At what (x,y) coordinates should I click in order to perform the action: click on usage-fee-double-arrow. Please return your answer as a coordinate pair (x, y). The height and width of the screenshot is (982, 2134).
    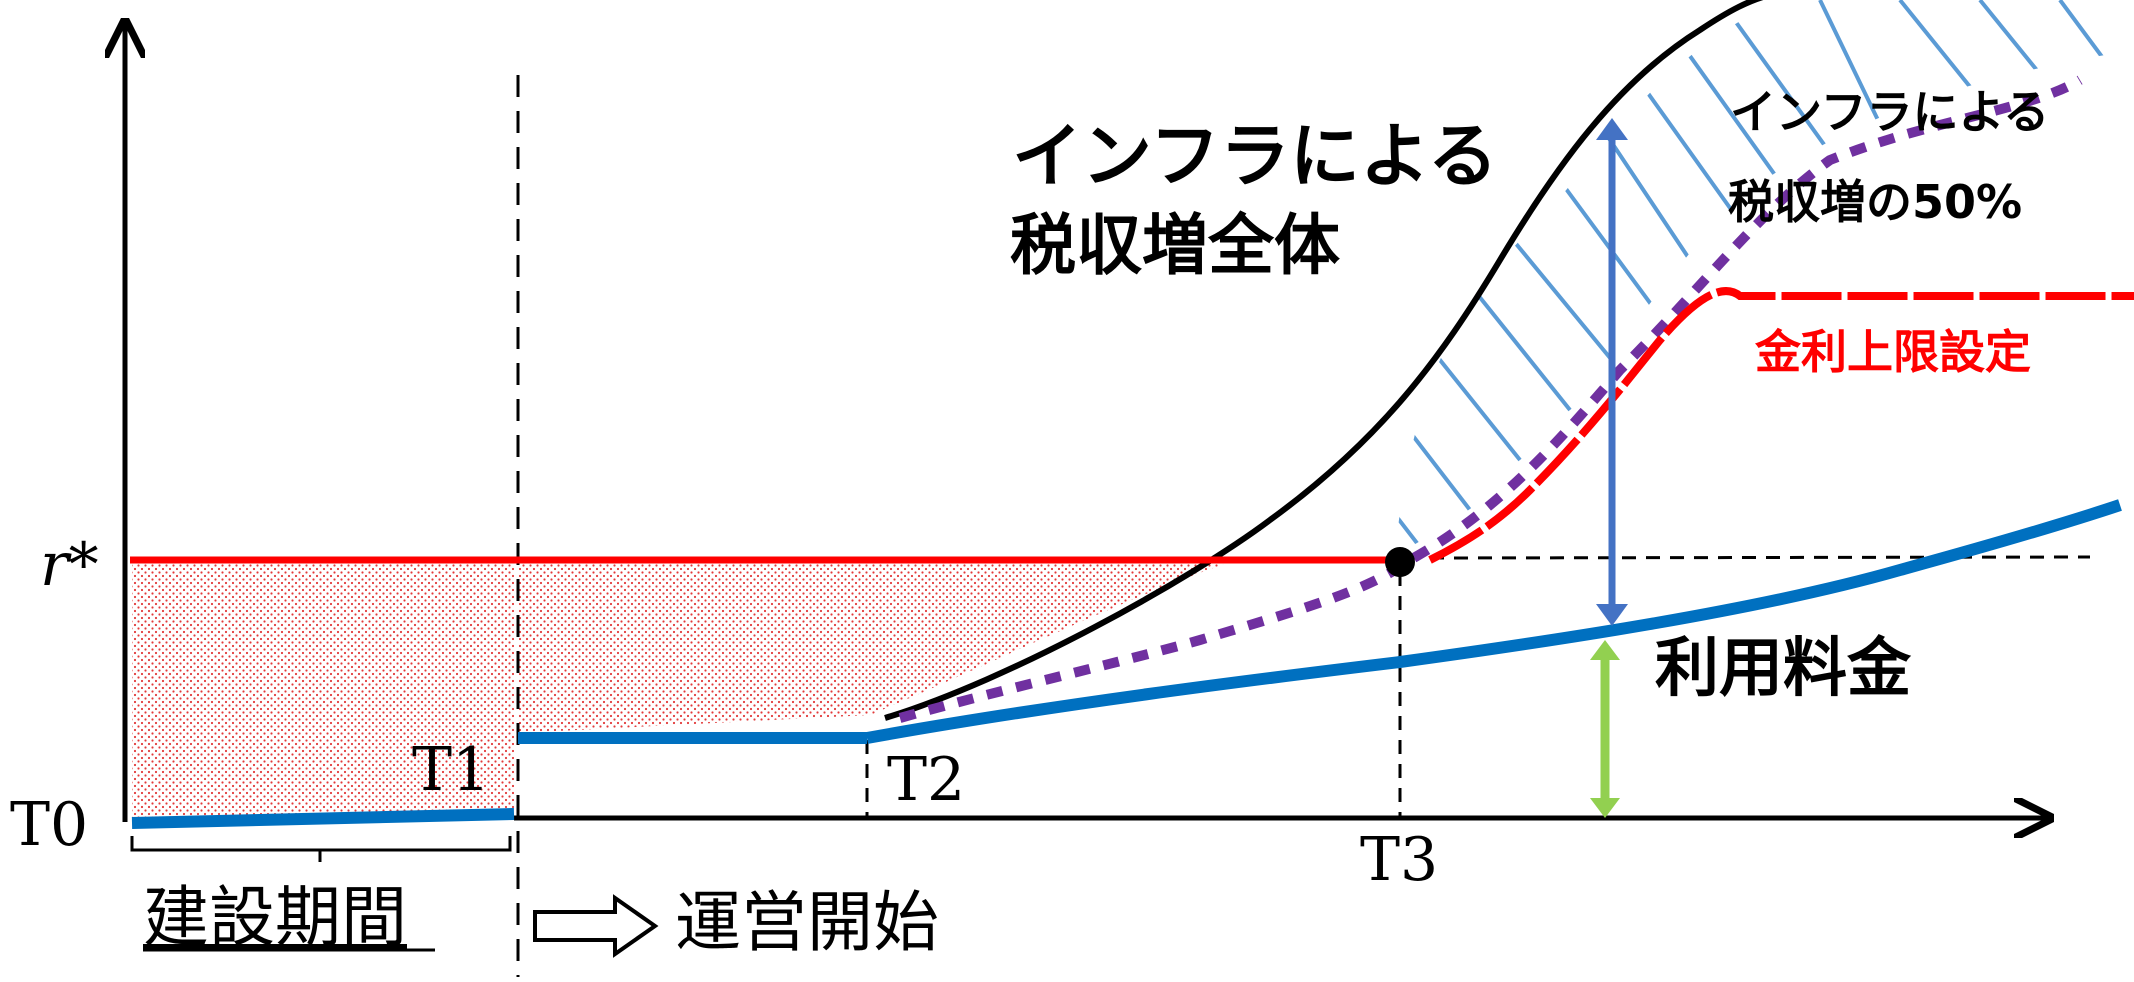
    Looking at the image, I should click on (1605, 729).